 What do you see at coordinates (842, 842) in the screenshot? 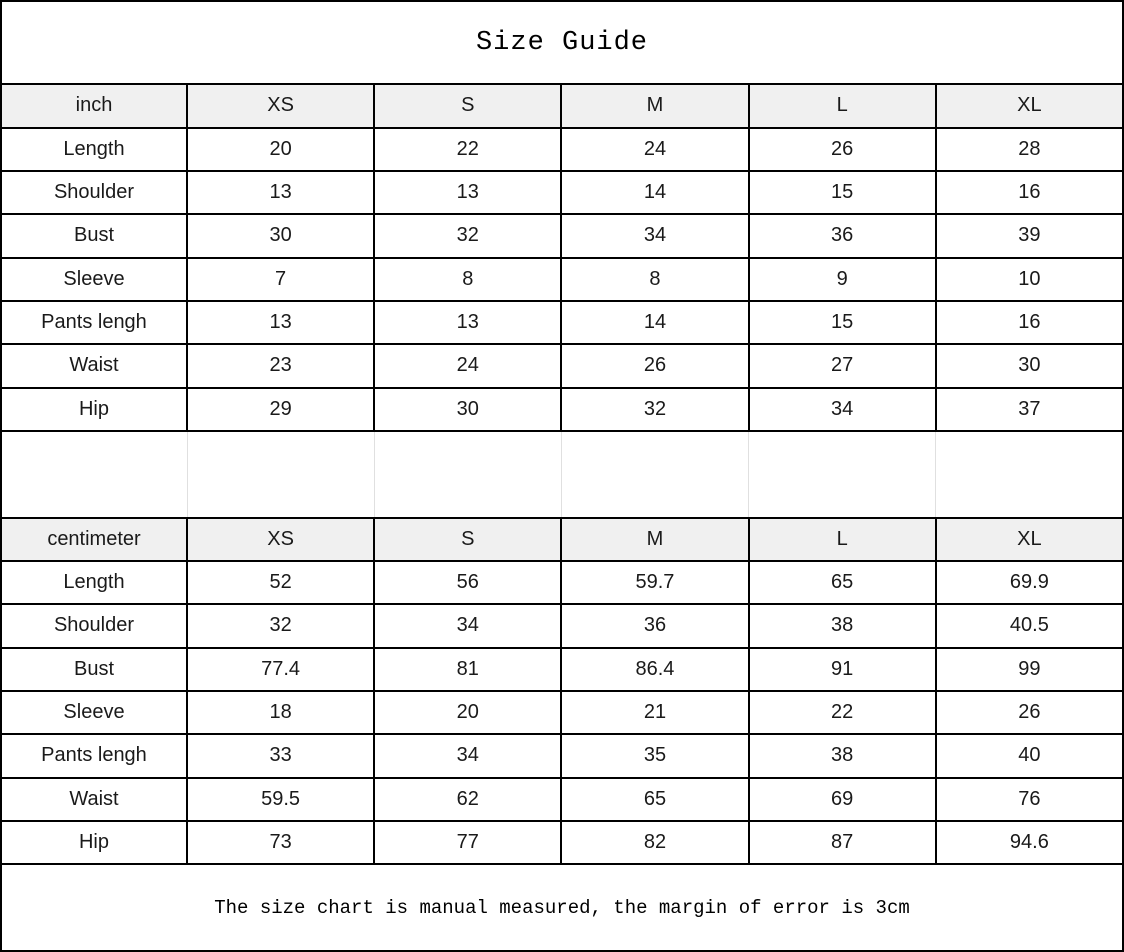
I see `measurement-value-cell: 87` at bounding box center [842, 842].